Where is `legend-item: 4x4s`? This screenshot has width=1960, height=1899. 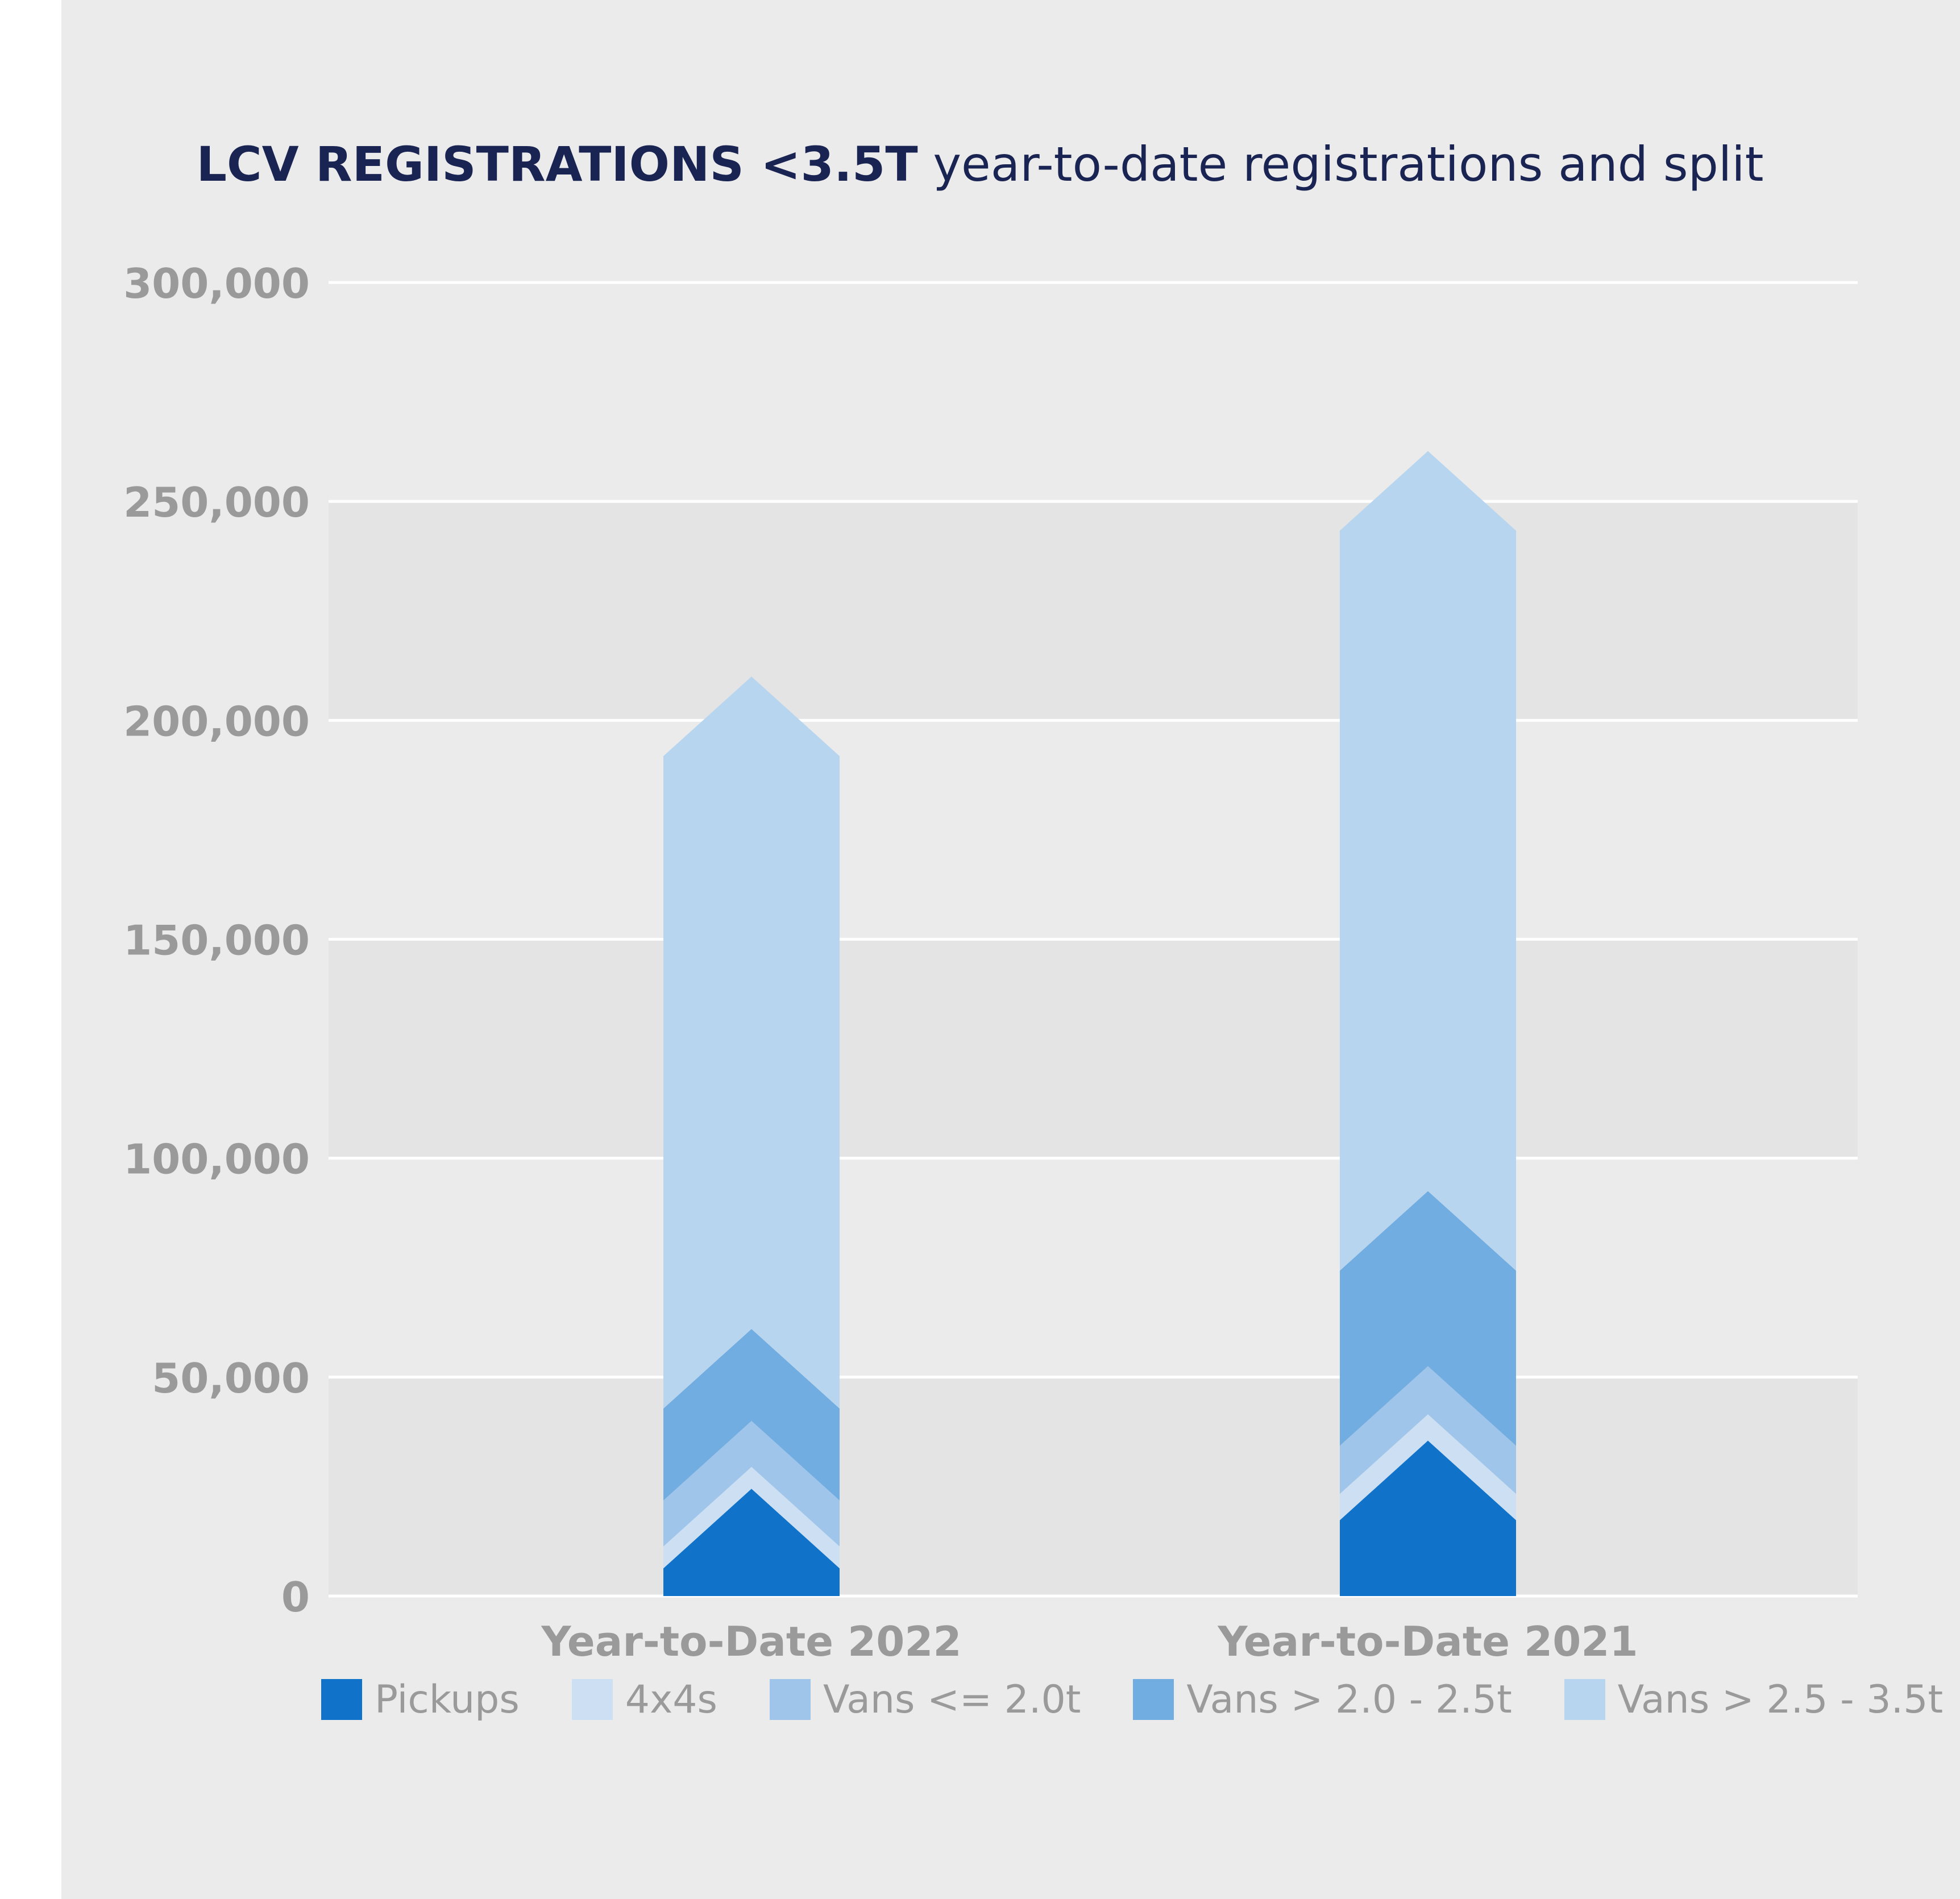 legend-item: 4x4s is located at coordinates (644, 1699).